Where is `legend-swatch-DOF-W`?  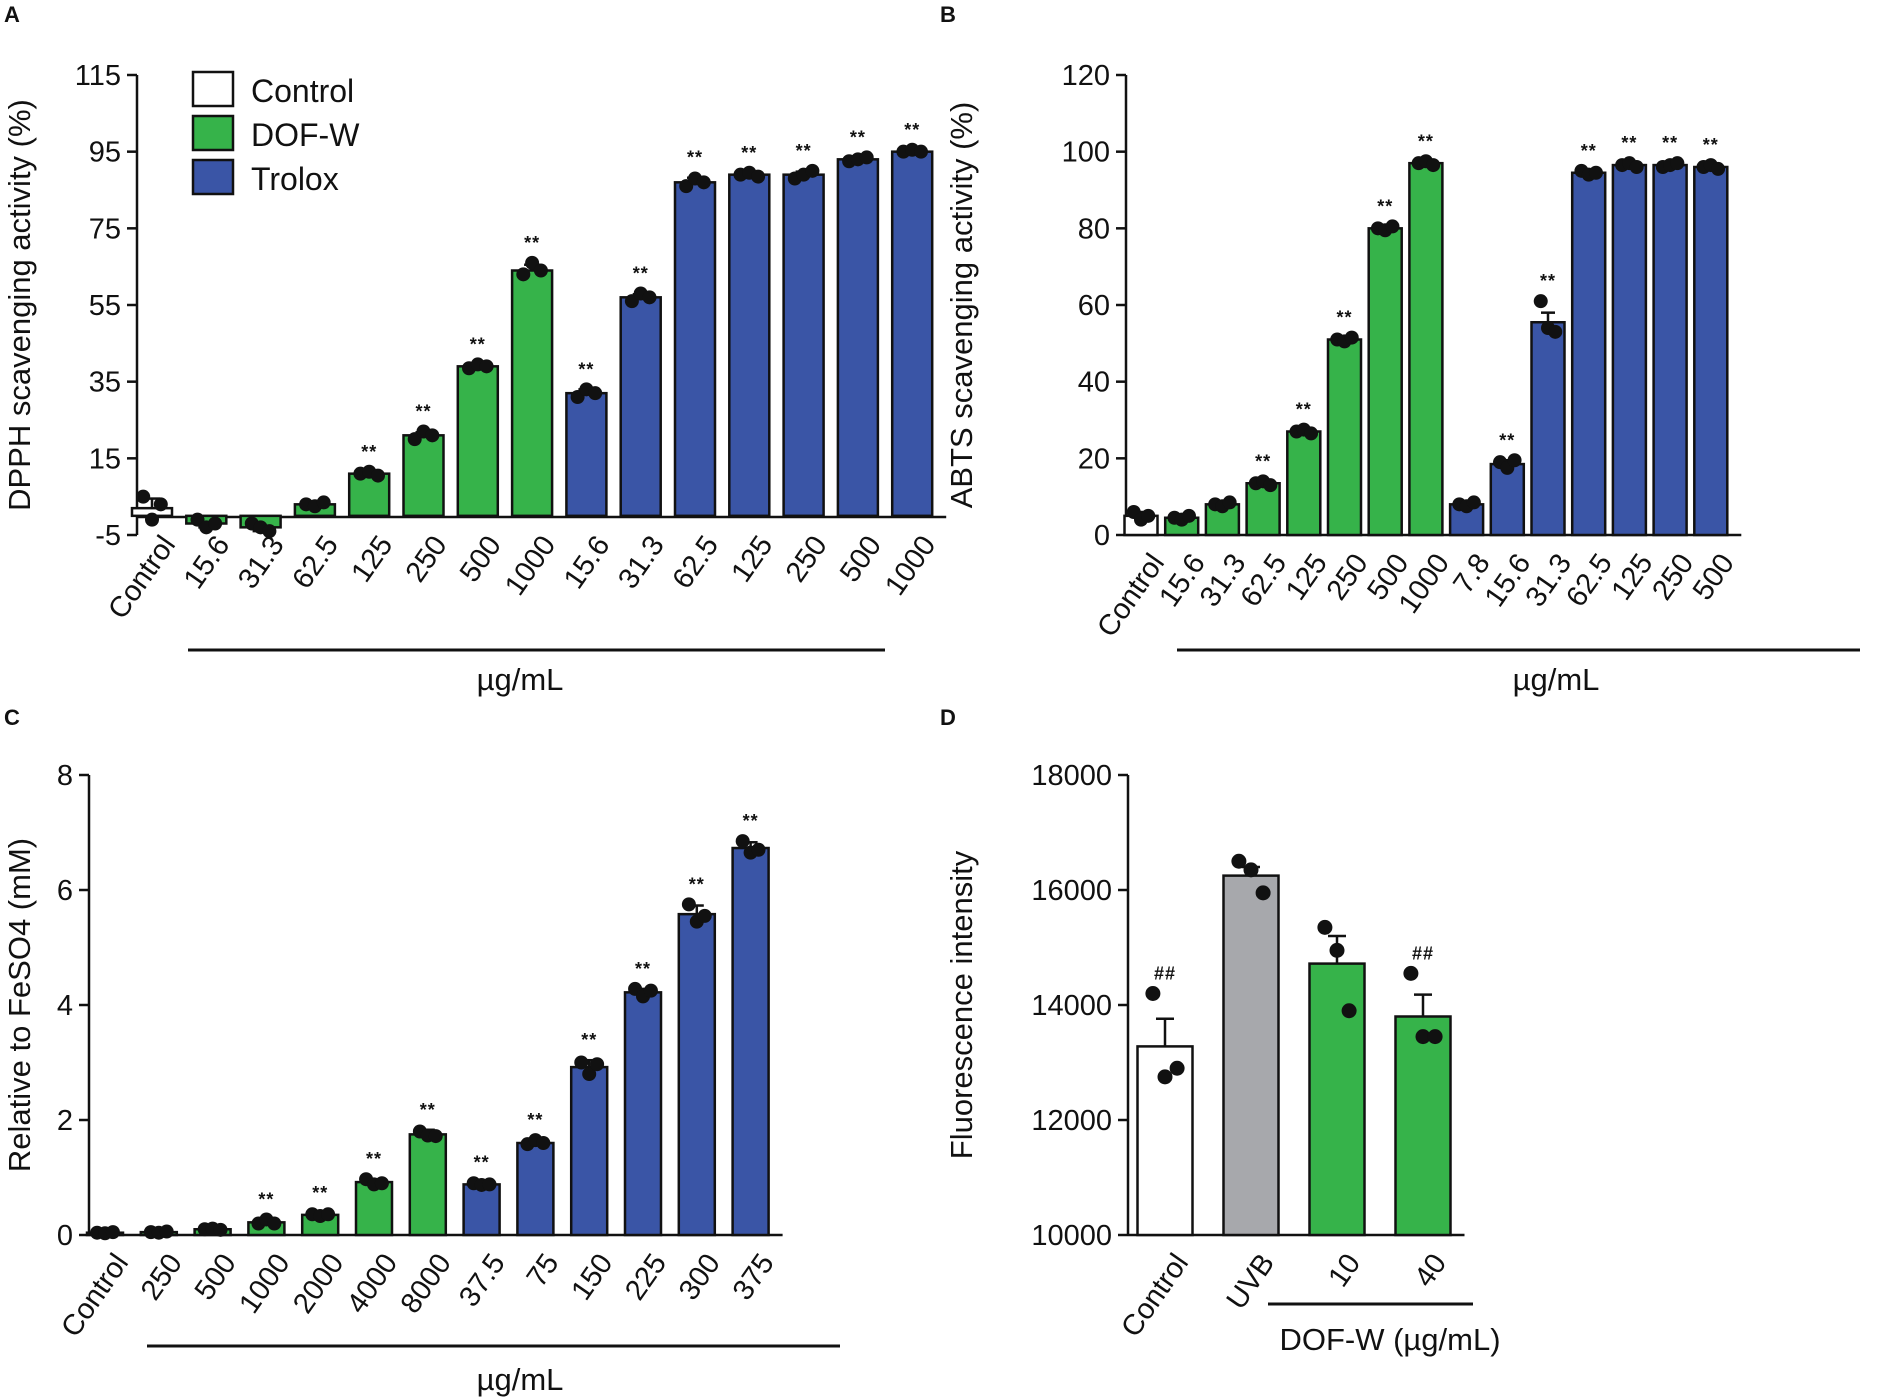
legend-swatch-DOF-W is located at coordinates (213, 133).